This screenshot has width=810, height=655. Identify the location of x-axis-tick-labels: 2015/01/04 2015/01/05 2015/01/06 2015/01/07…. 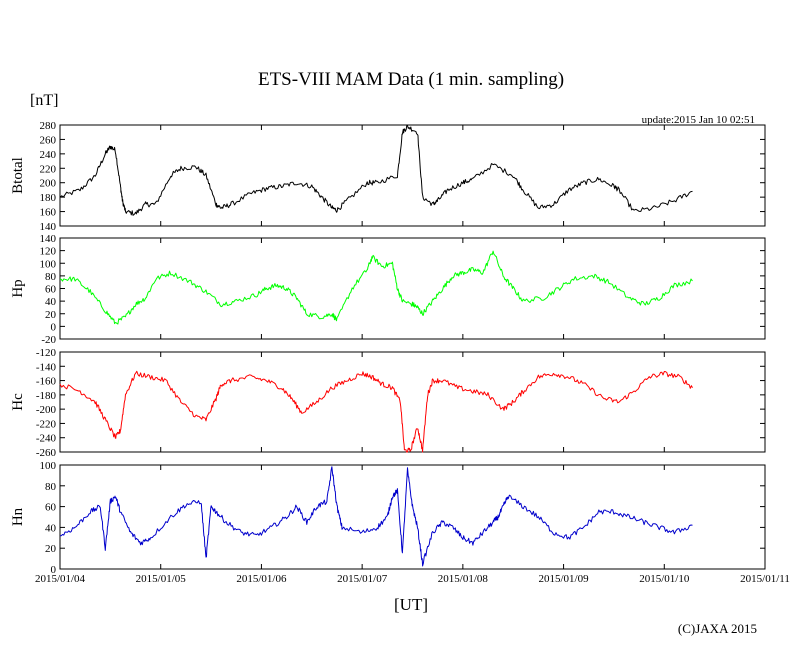
(412, 579).